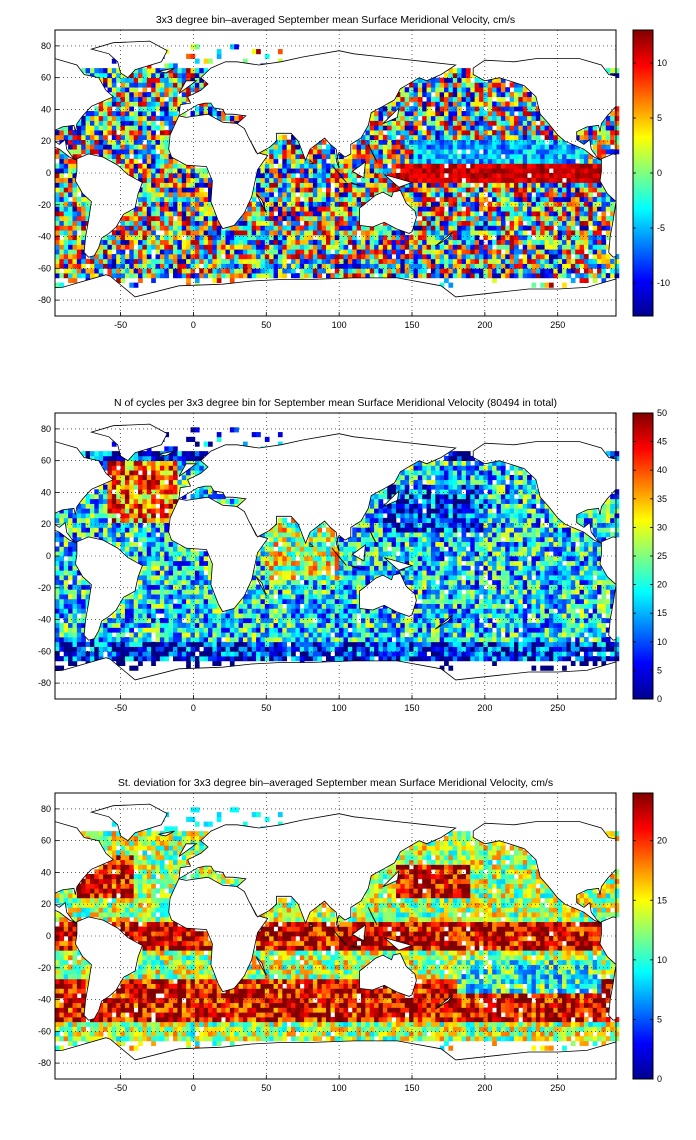 Image resolution: width=696 pixels, height=1140 pixels. I want to click on y-tick-label: 80, so click(46, 46).